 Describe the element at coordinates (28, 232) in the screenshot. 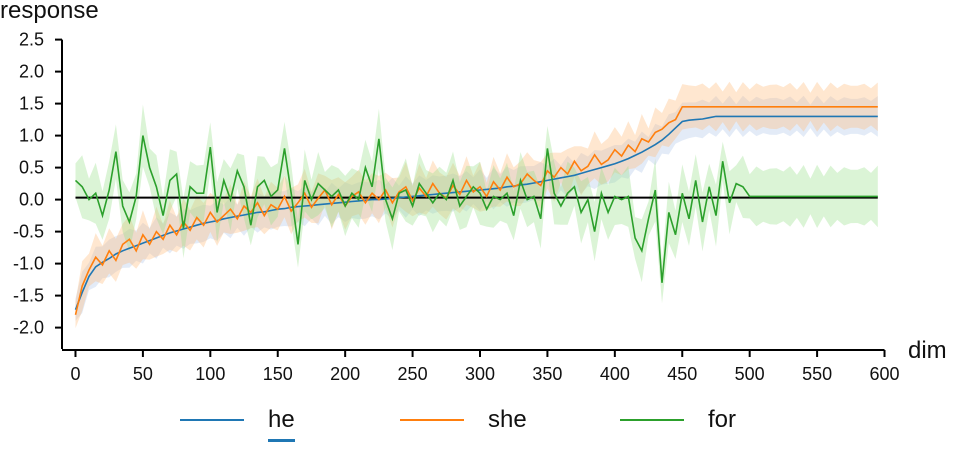

I see `y-tick-label: -0.5` at that location.